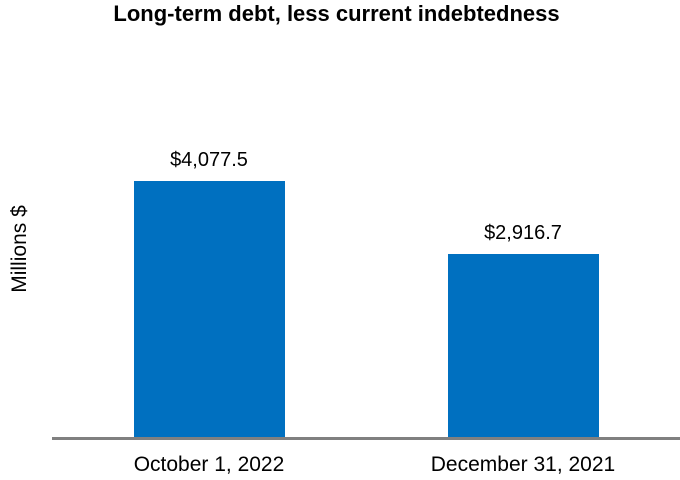 Image resolution: width=680 pixels, height=480 pixels. Describe the element at coordinates (523, 464) in the screenshot. I see `x-axis-label: December 31, 2021` at that location.